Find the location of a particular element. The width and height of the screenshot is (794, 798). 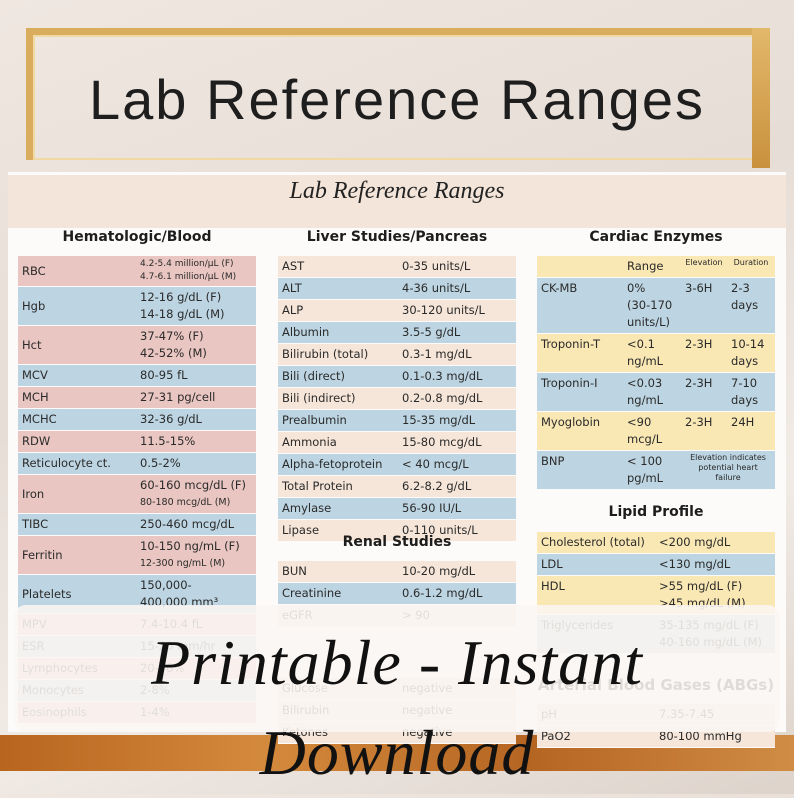

cell-text: 0-35 units/L is located at coordinates (436, 266).